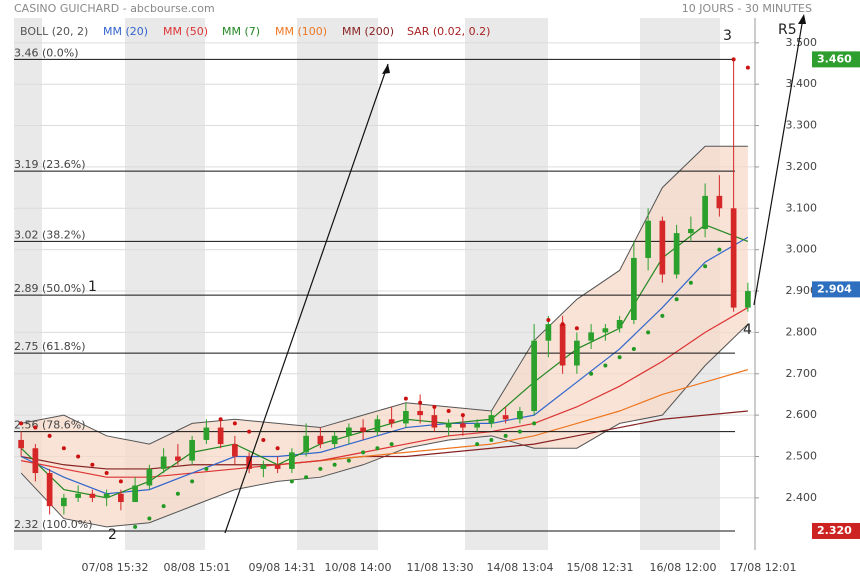  What do you see at coordinates (802, 249) in the screenshot?
I see `y-tick-label: 3.000` at bounding box center [802, 249].